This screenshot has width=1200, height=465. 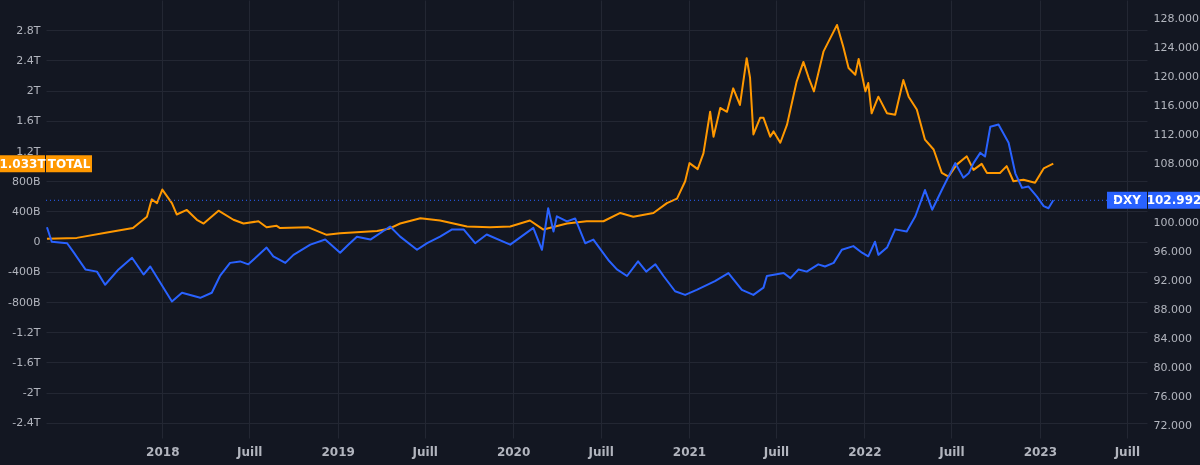 What do you see at coordinates (1127, 200) in the screenshot?
I see `text: DXY` at bounding box center [1127, 200].